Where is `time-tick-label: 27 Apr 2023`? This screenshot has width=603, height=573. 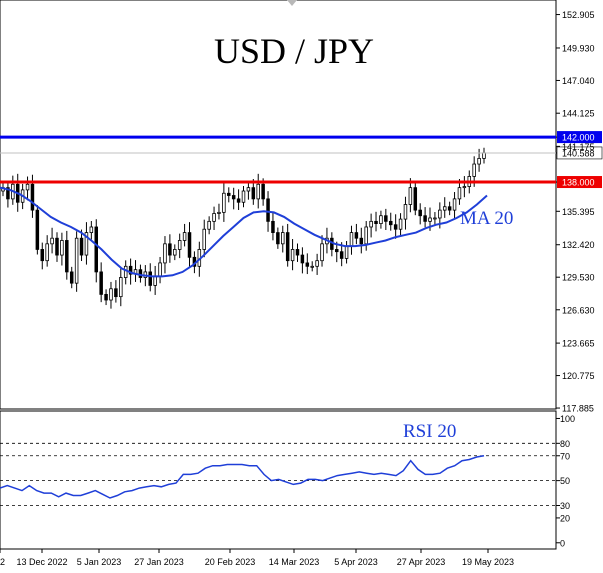 time-tick-label: 27 Apr 2023 is located at coordinates (421, 562).